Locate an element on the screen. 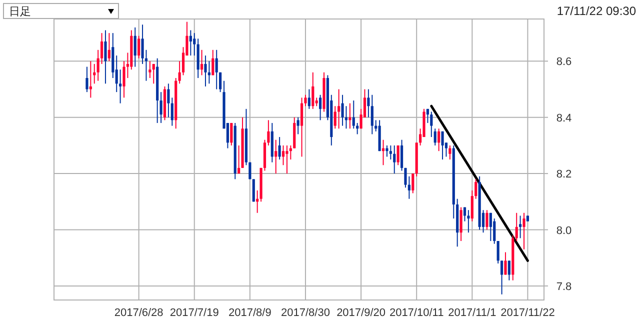  y-tick-label: 7.8 is located at coordinates (564, 286).